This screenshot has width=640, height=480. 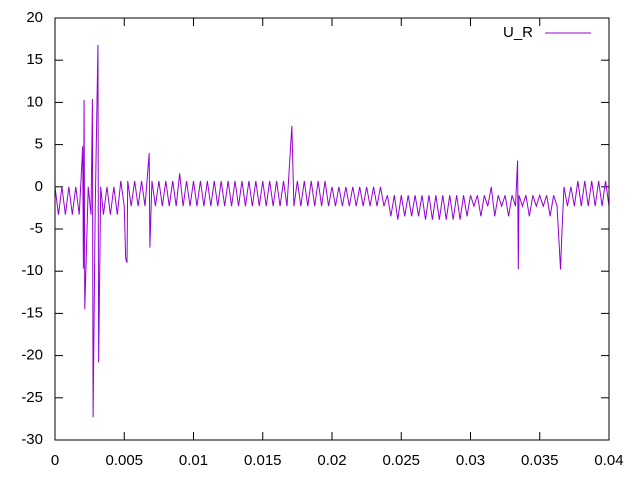 I want to click on x-tick-label: 0.02, so click(x=331, y=460).